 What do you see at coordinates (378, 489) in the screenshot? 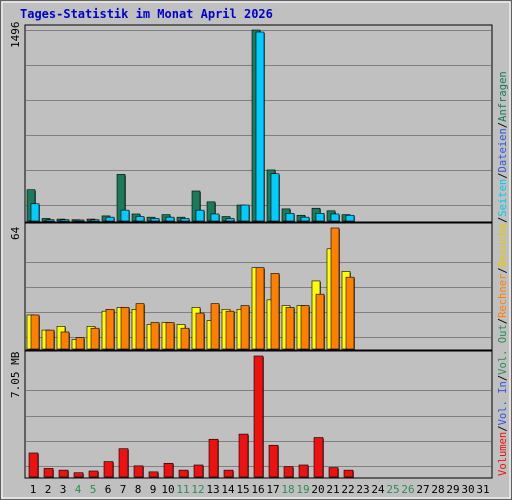
I see `day-label-24: 24` at bounding box center [378, 489].